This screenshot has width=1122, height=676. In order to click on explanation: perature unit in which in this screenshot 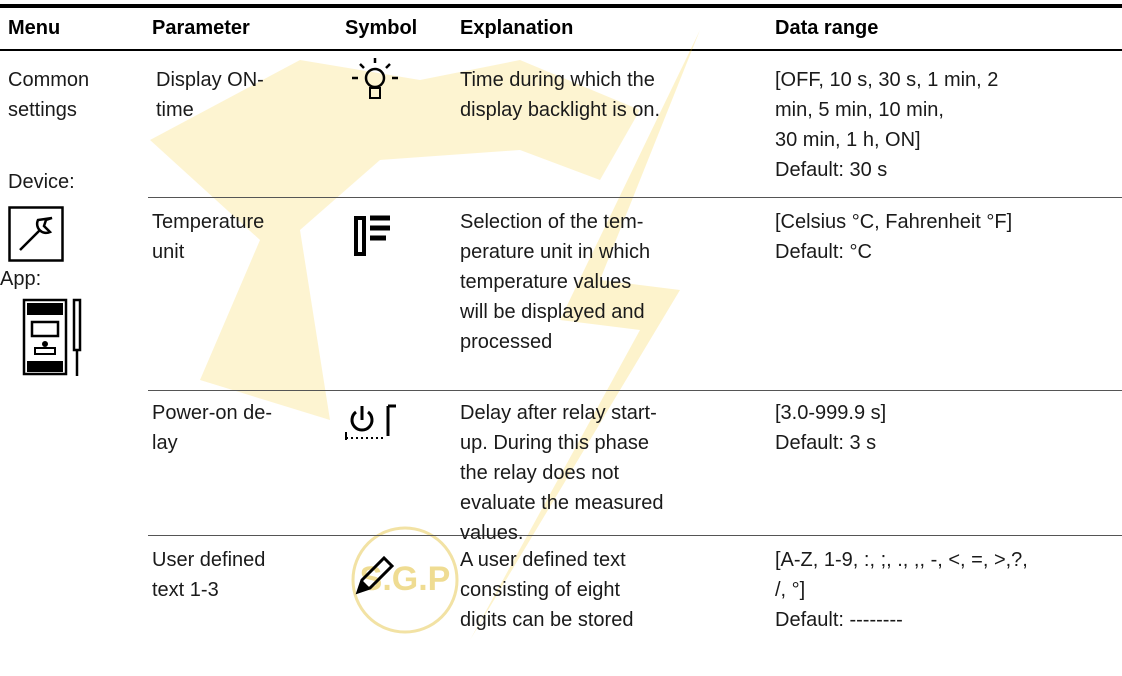, I will do `click(555, 252)`.